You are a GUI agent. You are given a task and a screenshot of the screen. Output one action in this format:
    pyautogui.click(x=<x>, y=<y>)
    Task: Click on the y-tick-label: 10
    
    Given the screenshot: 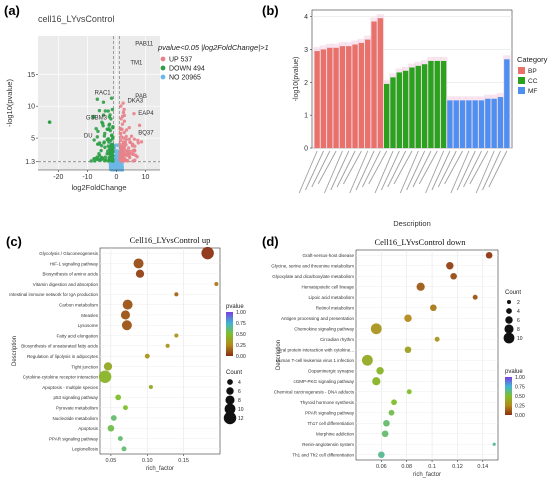 What is the action you would take?
    pyautogui.click(x=31, y=107)
    